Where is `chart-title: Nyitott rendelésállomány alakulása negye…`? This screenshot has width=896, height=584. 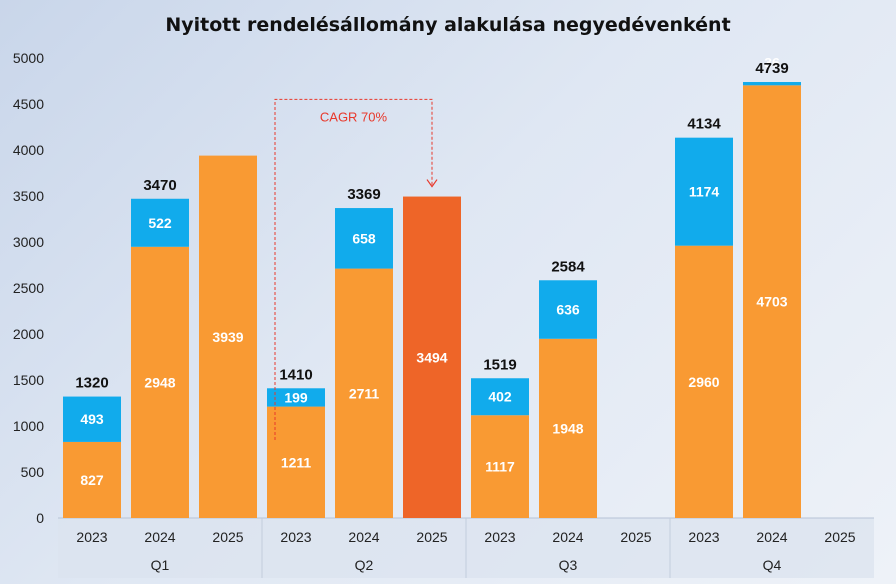
chart-title: Nyitott rendelésállomány alakulása negye… is located at coordinates (447, 25).